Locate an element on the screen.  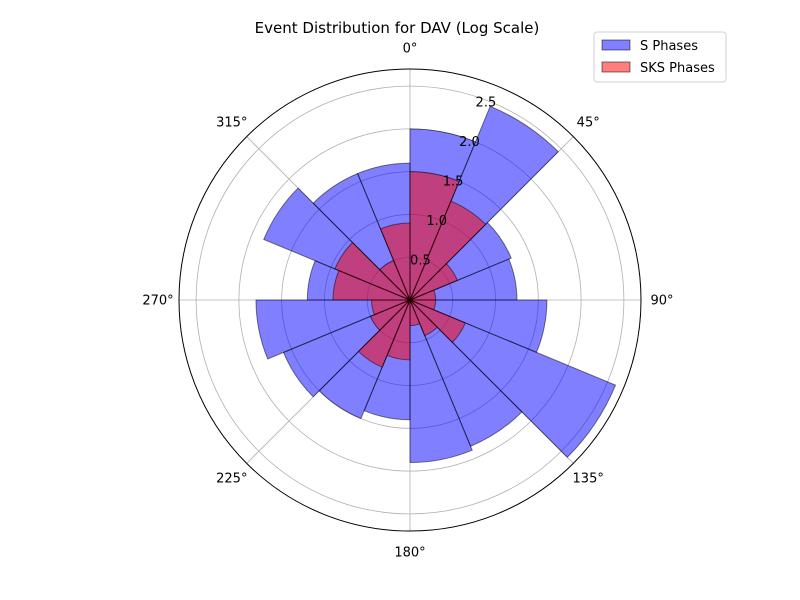
radial-tick-label-1: 1.0 is located at coordinates (436, 221).